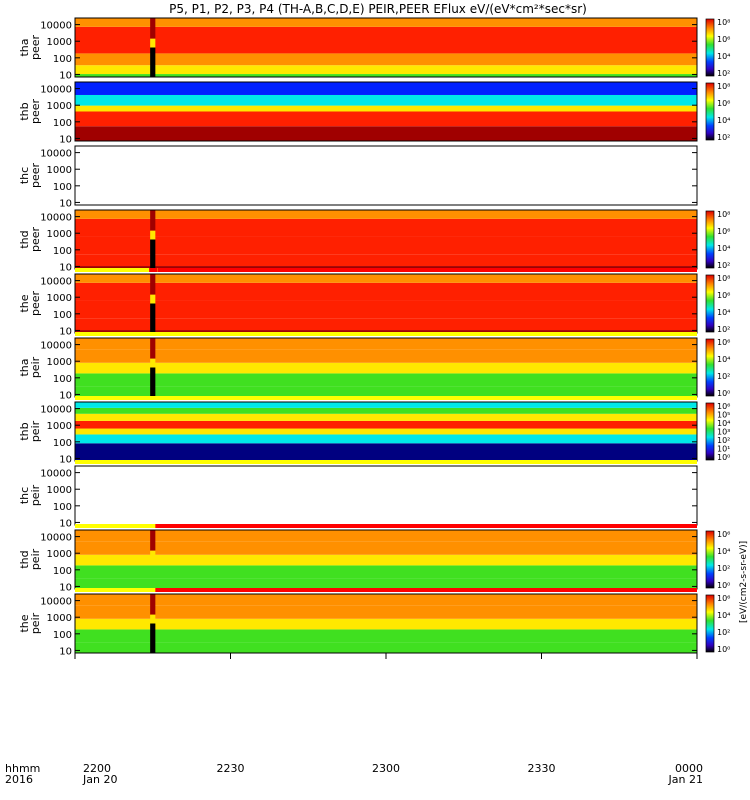  What do you see at coordinates (723, 449) in the screenshot?
I see `colorbar-tick-label: 10¹` at bounding box center [723, 449].